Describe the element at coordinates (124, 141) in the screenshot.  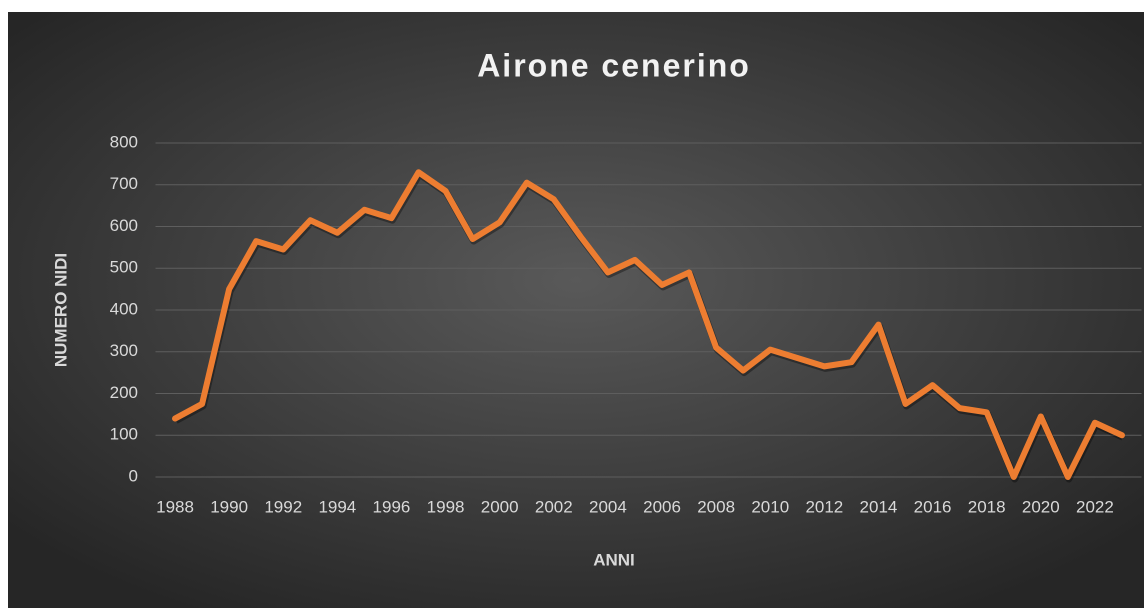
I see `y-tick-label: 800` at that location.